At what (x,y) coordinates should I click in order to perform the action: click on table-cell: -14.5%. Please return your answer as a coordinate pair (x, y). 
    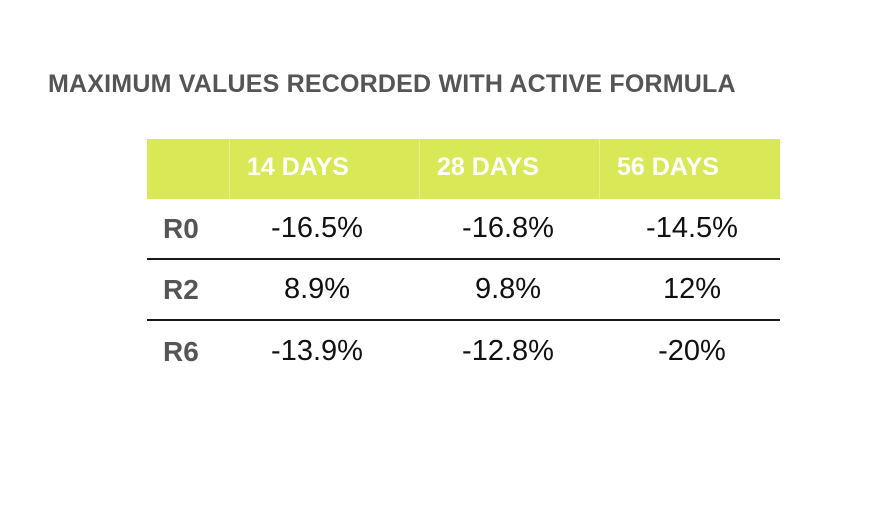
    Looking at the image, I should click on (692, 228).